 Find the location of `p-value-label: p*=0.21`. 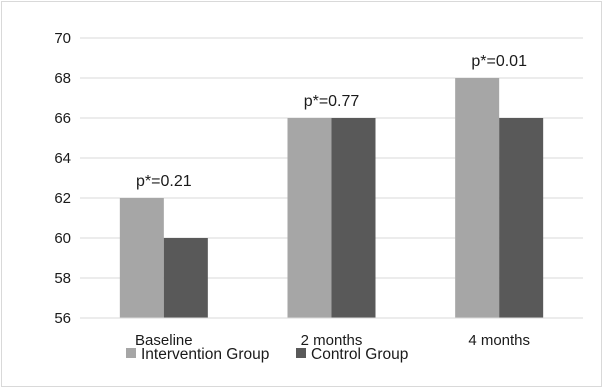

p-value-label: p*=0.21 is located at coordinates (164, 181).